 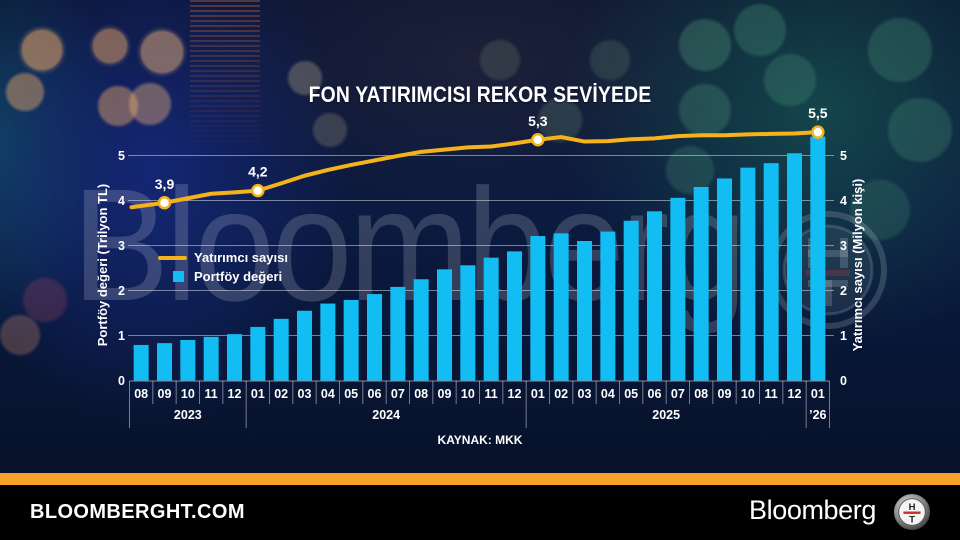 What do you see at coordinates (121, 156) in the screenshot?
I see `left-tick-label: 5` at bounding box center [121, 156].